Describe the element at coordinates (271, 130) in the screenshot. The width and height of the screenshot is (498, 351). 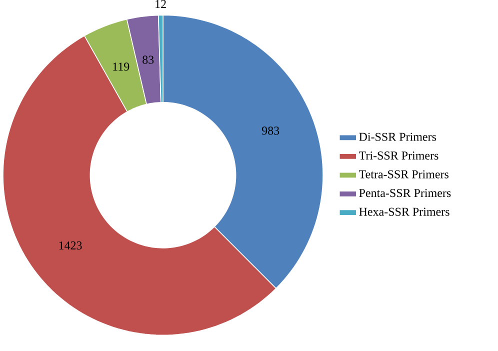
I see `data-label: 983` at that location.